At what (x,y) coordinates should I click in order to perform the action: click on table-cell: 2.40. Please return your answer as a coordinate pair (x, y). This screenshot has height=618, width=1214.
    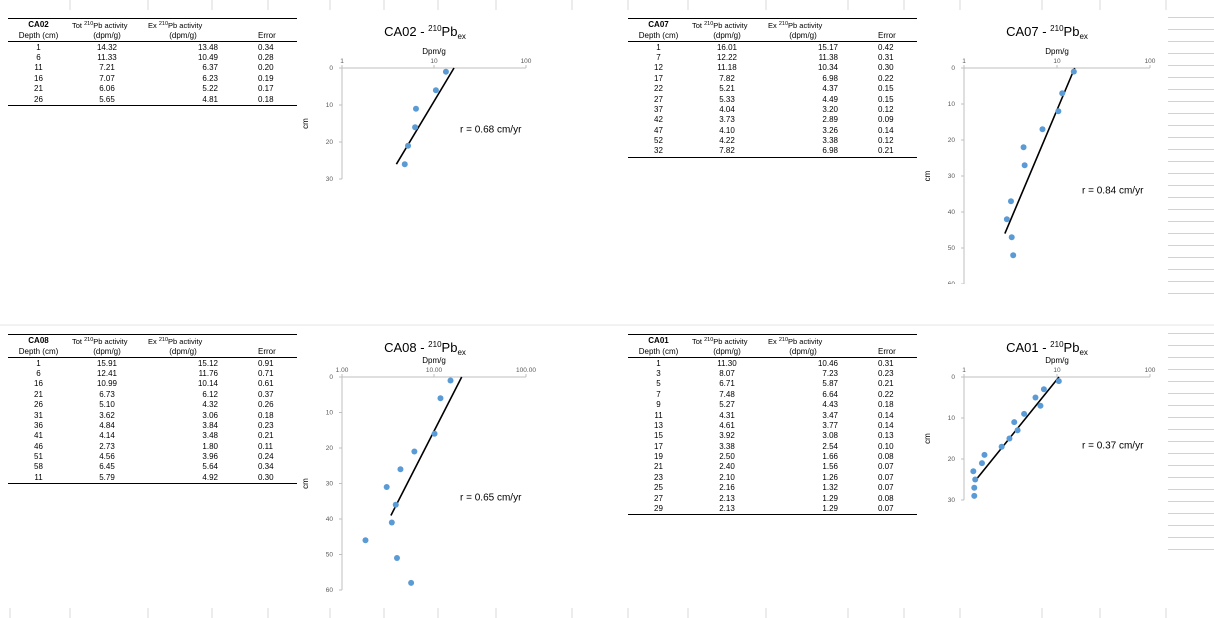
    Looking at the image, I should click on (727, 467).